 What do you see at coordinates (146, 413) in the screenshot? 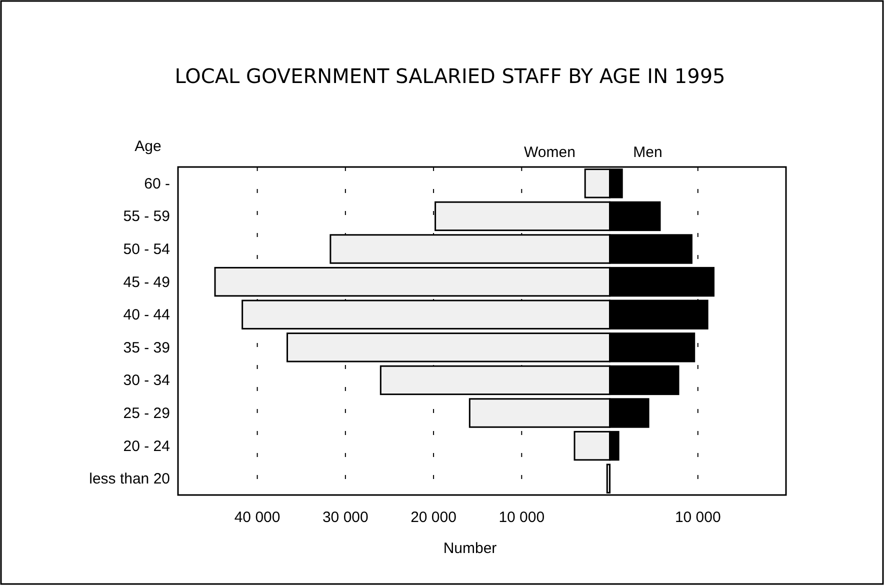
I see `y-tick-label: 25 - 29` at bounding box center [146, 413].